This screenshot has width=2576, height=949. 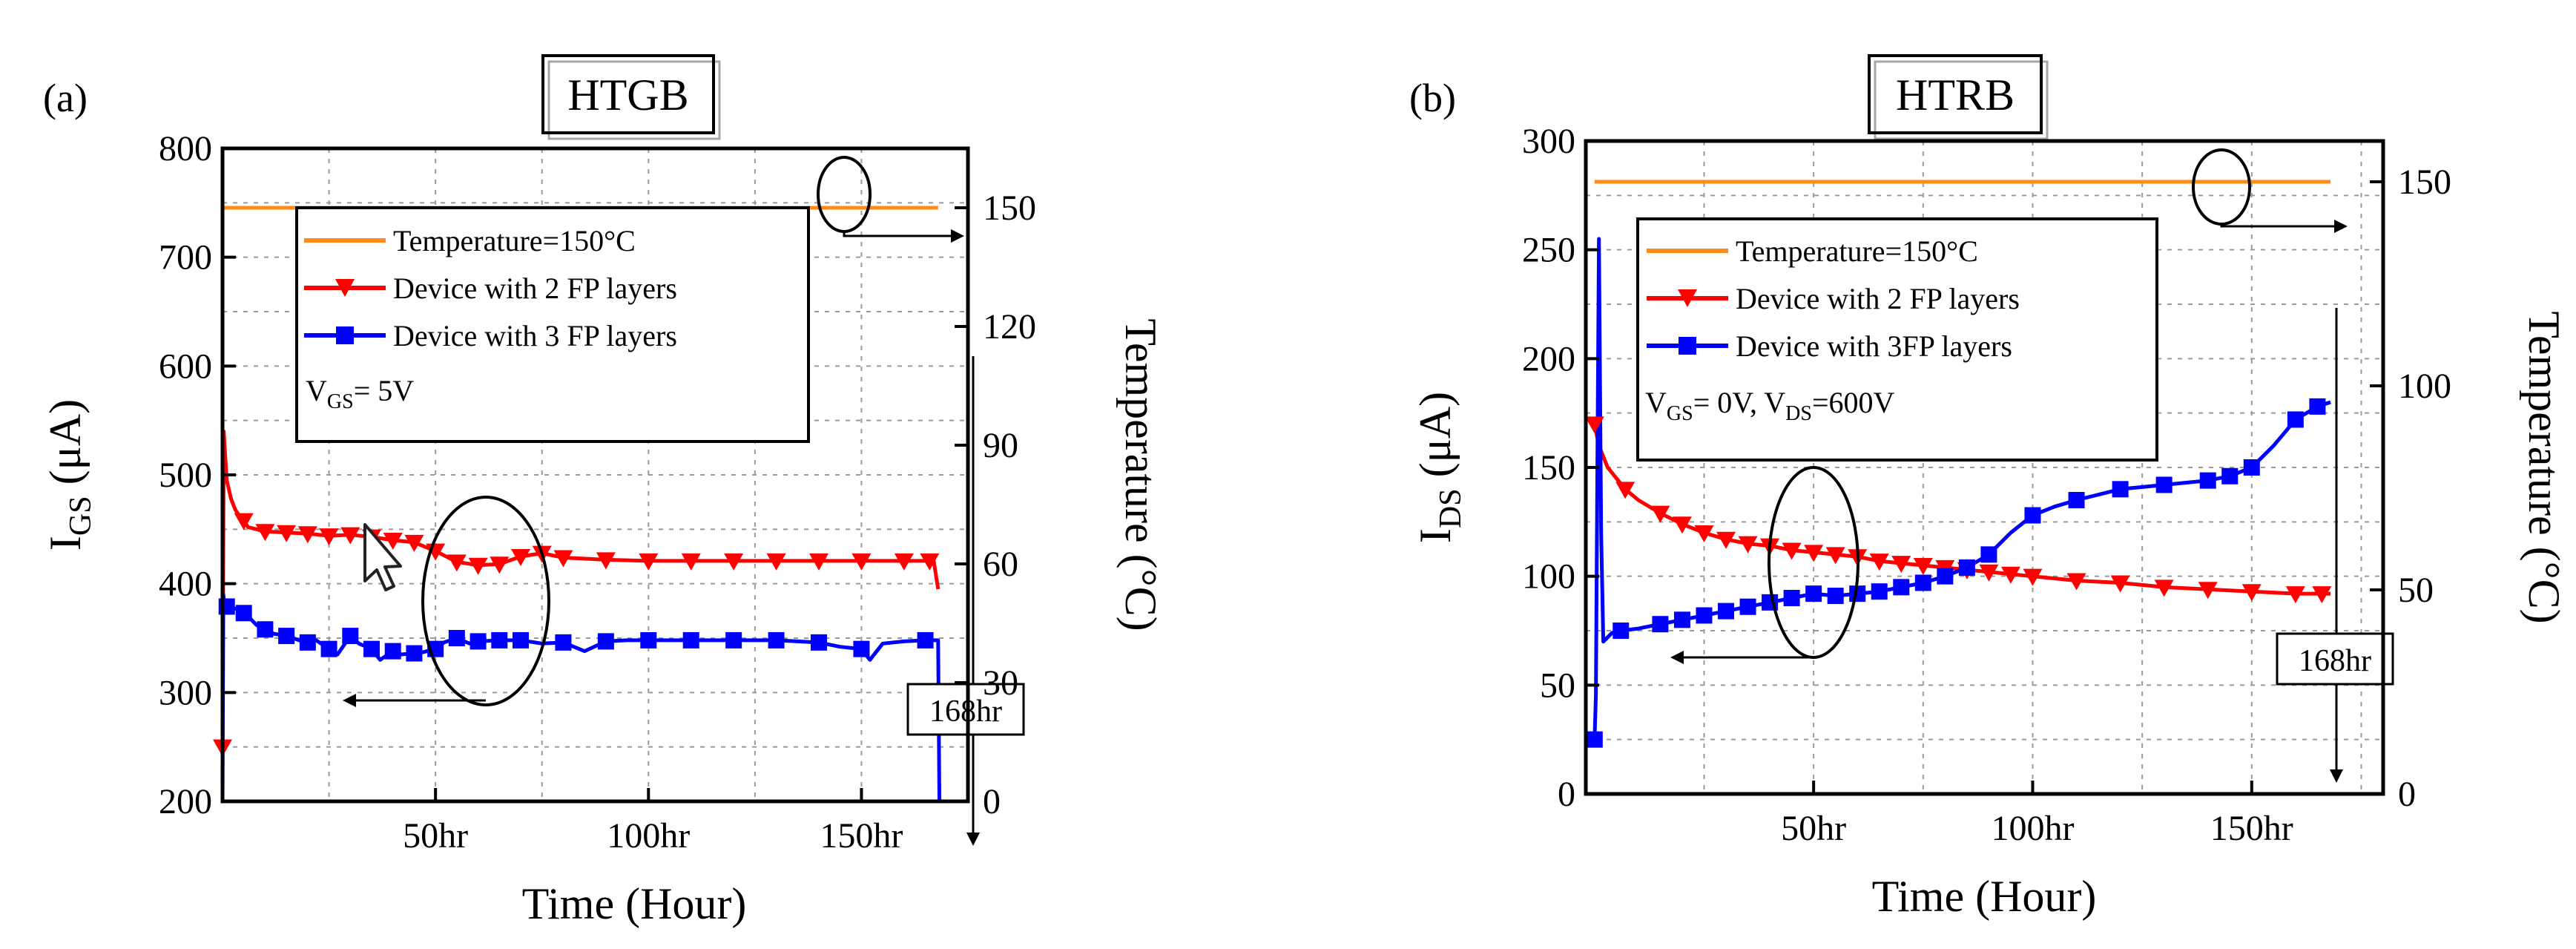 What do you see at coordinates (360, 394) in the screenshot?
I see `condition-label: VGS= 5V` at bounding box center [360, 394].